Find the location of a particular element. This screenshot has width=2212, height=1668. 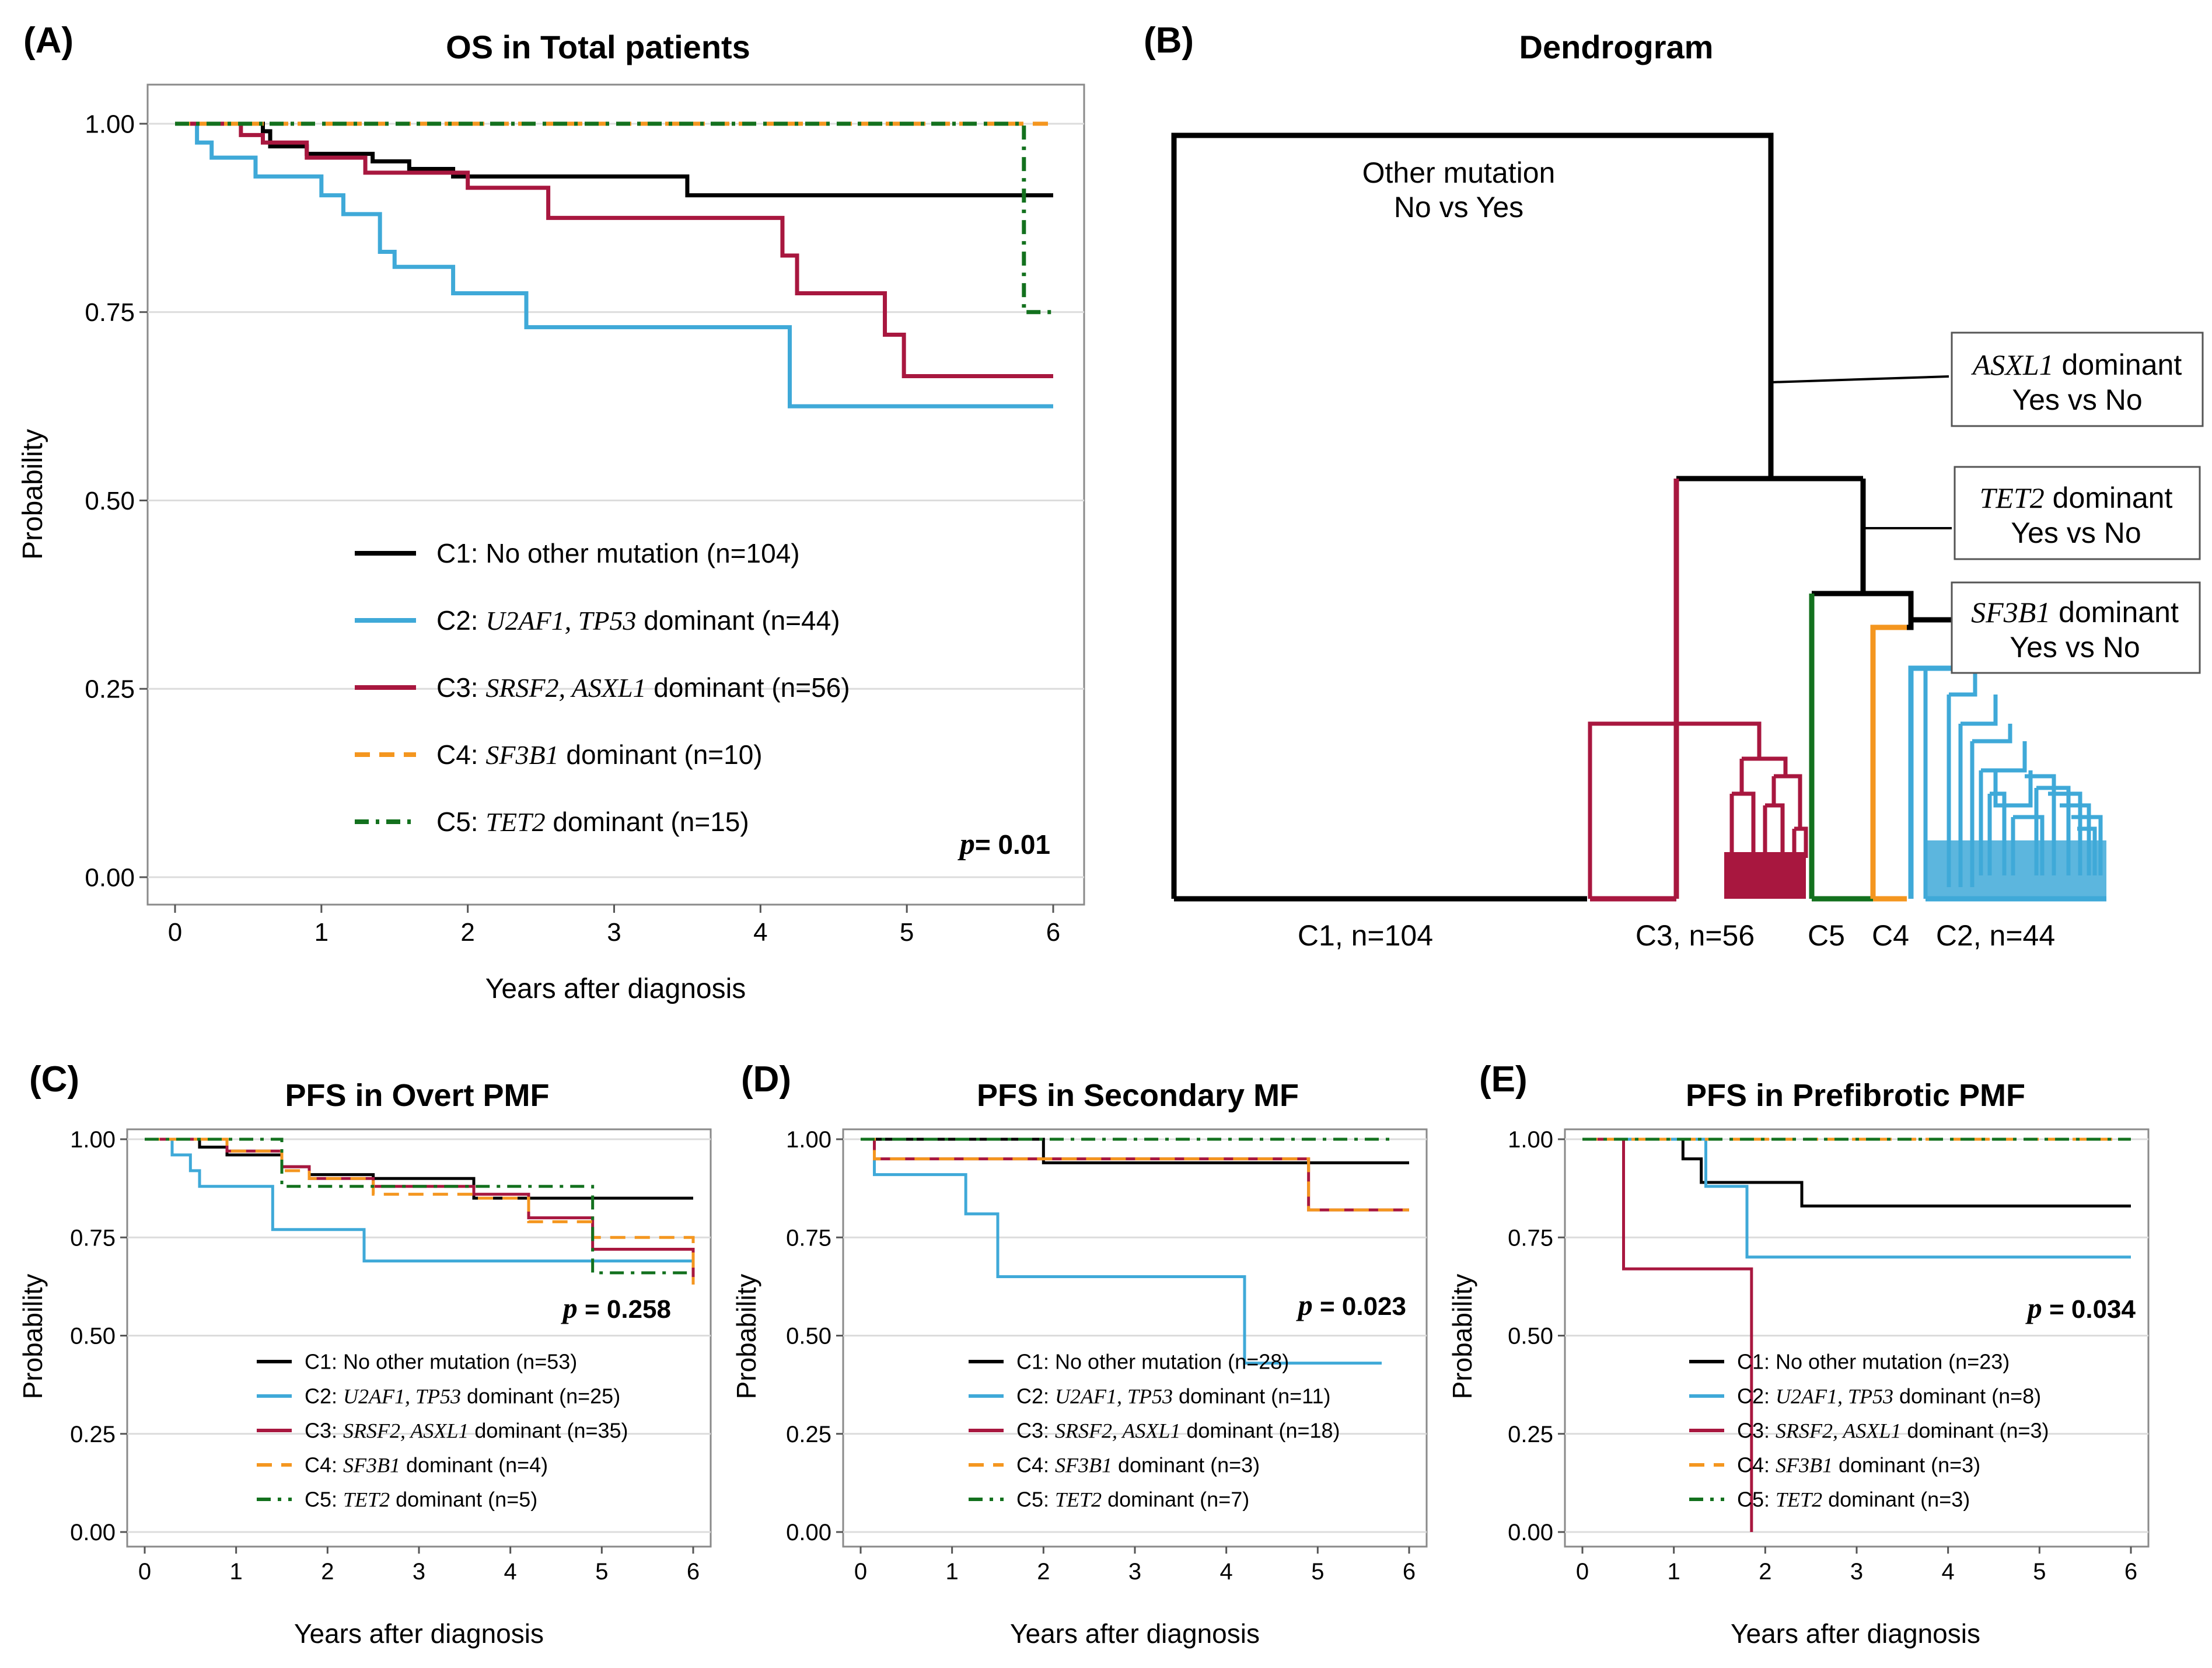

xtick-label-c-0: 0 is located at coordinates (144, 1572).